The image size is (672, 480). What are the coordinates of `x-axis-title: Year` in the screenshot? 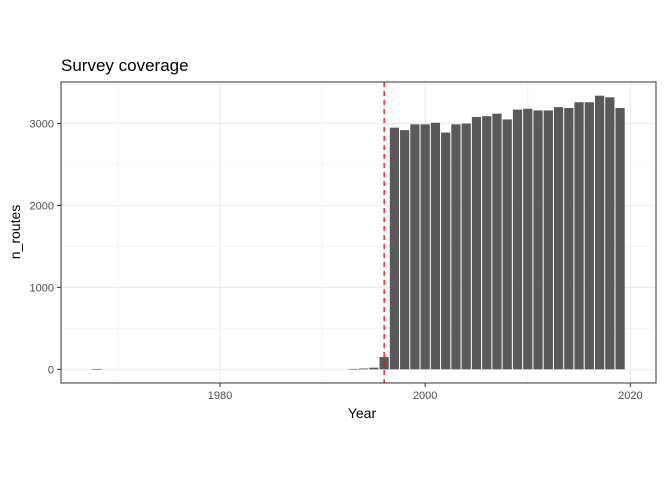 It's located at (362, 413).